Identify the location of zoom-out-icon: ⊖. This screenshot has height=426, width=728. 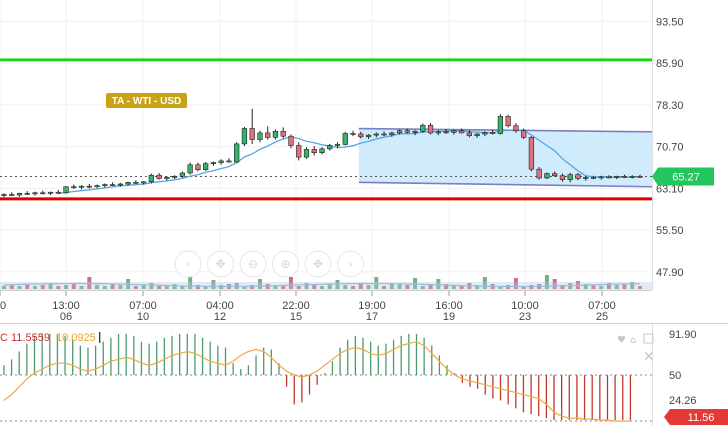
(253, 264).